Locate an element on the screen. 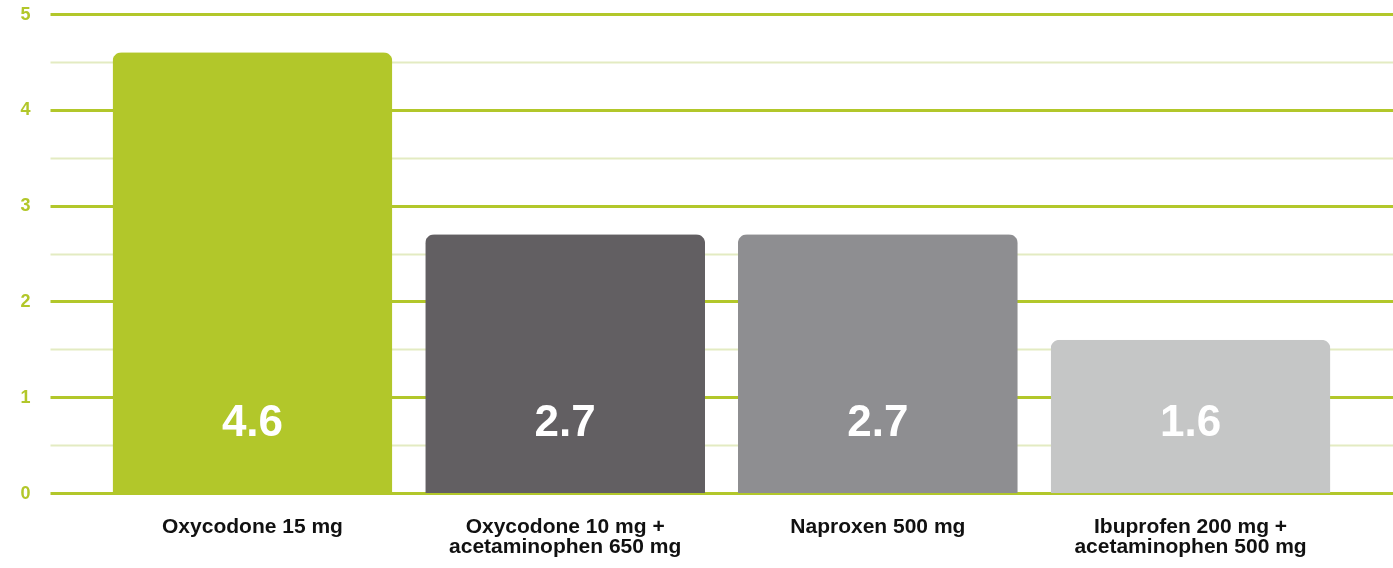  data-label: 4.6 is located at coordinates (252, 420).